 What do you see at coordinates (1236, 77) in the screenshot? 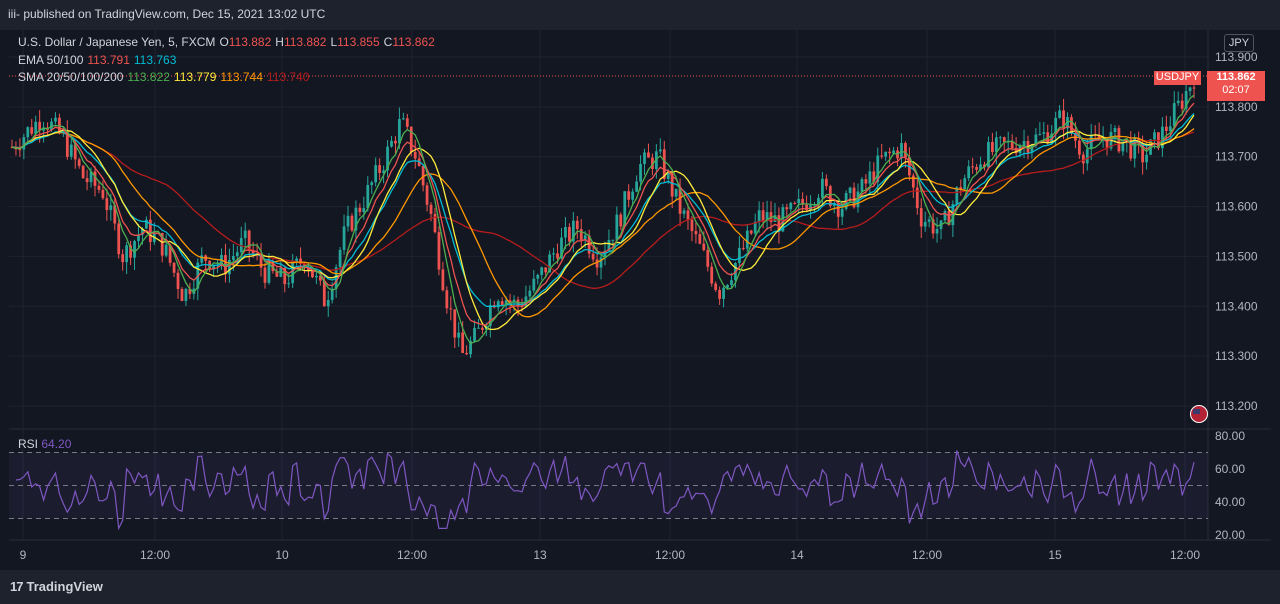
I see `last-price-value: 113.862` at bounding box center [1236, 77].